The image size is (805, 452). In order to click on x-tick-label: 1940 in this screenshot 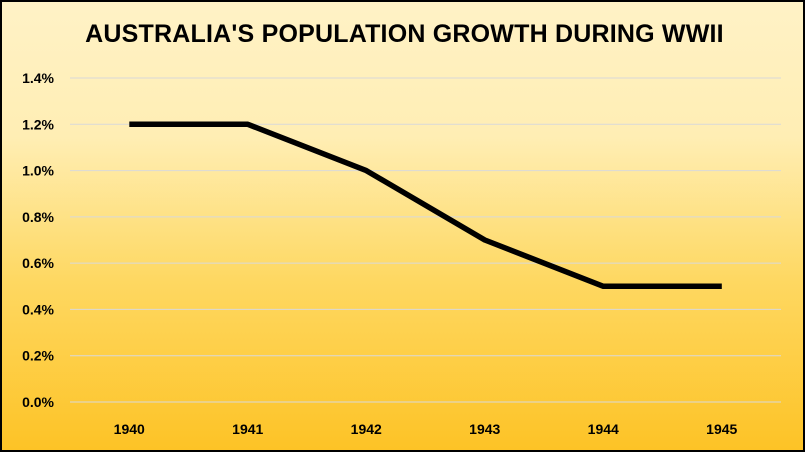, I will do `click(129, 429)`.